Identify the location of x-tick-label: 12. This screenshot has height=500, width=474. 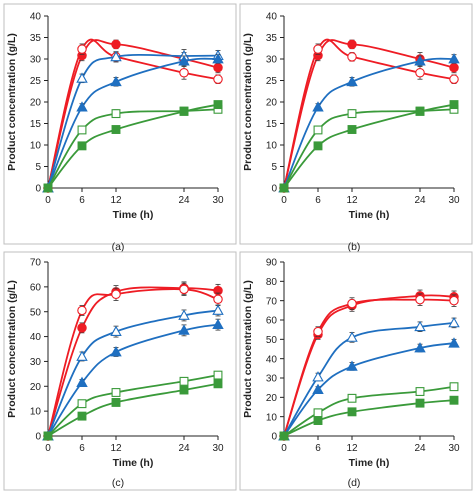
(116, 200).